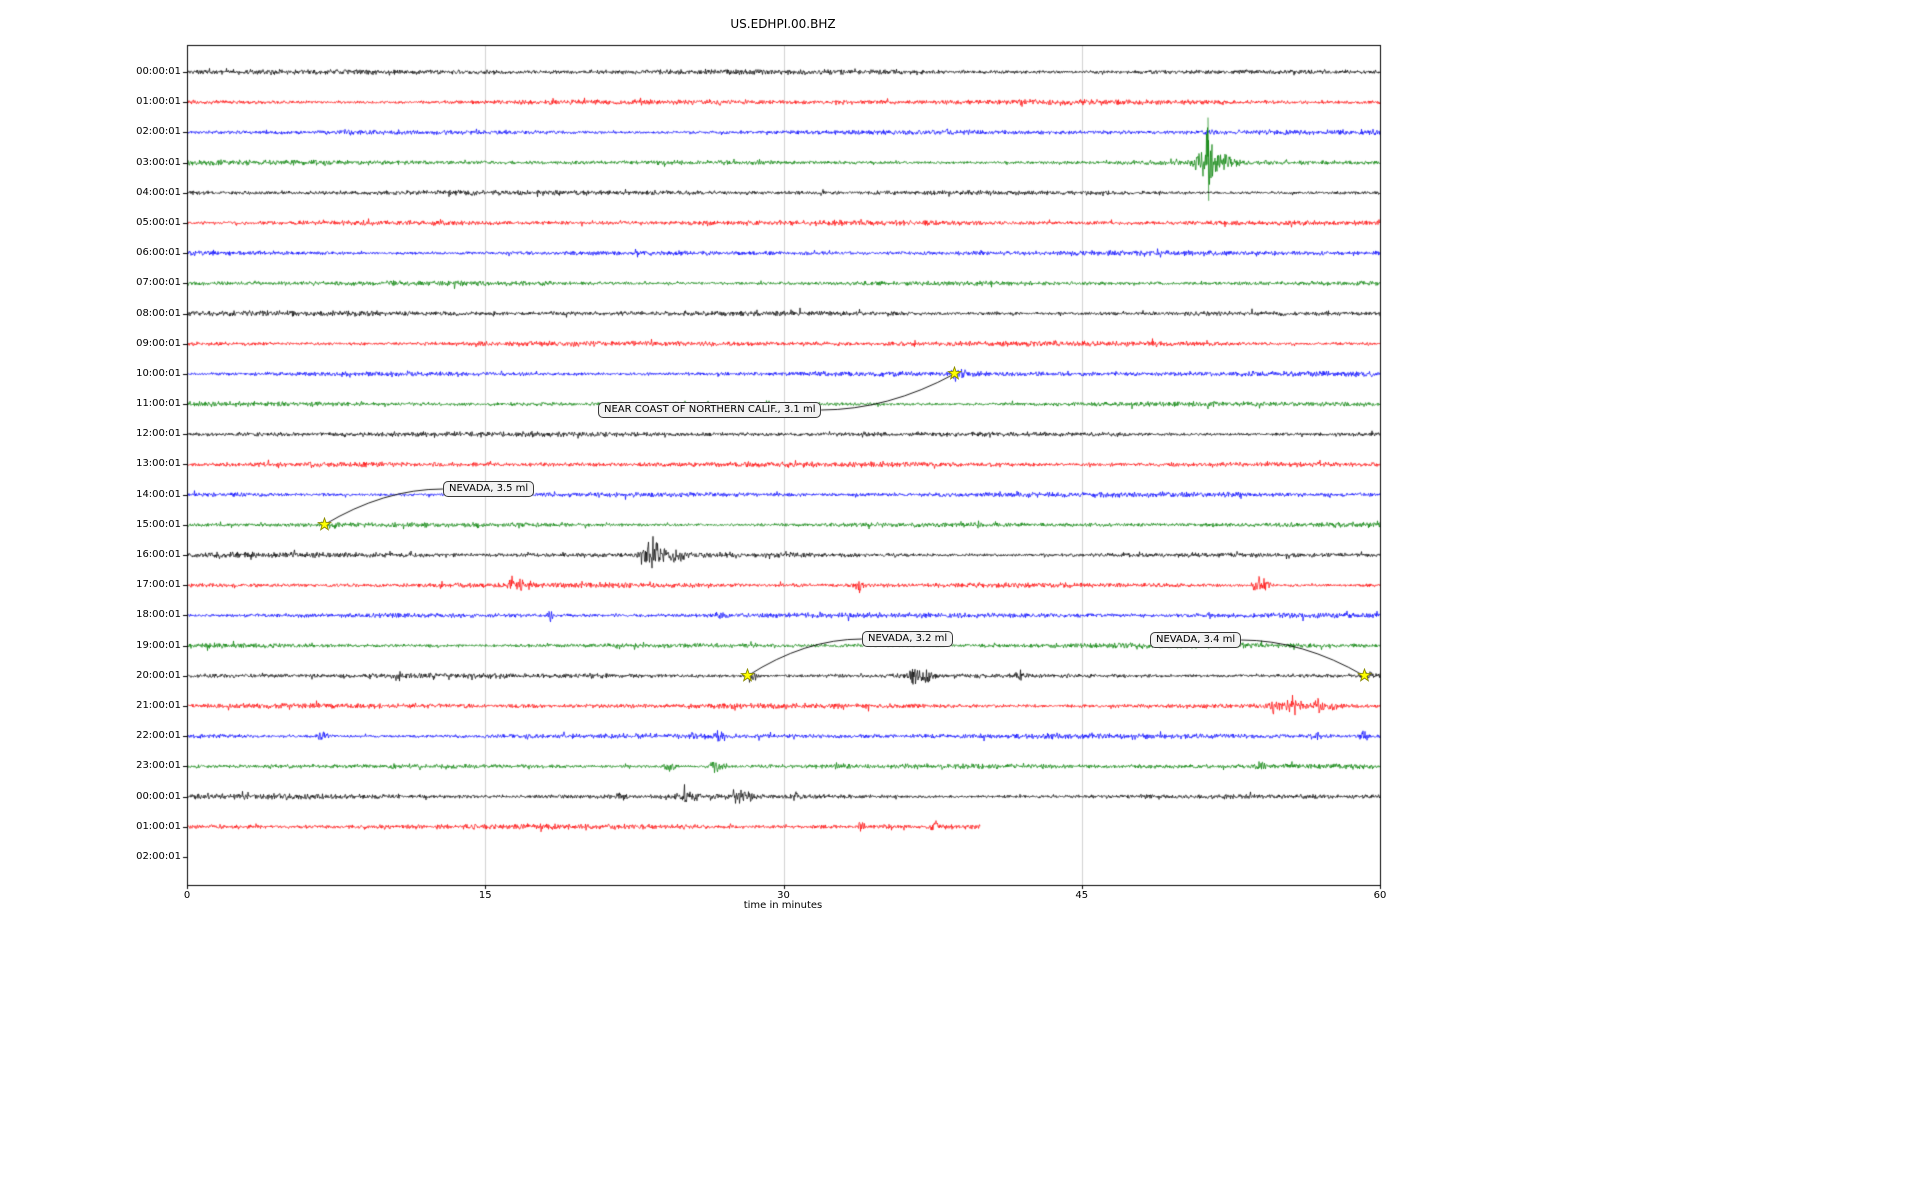 This screenshot has height=1200, width=1920. I want to click on y-axis-row-label: 20:00:01, so click(158, 675).